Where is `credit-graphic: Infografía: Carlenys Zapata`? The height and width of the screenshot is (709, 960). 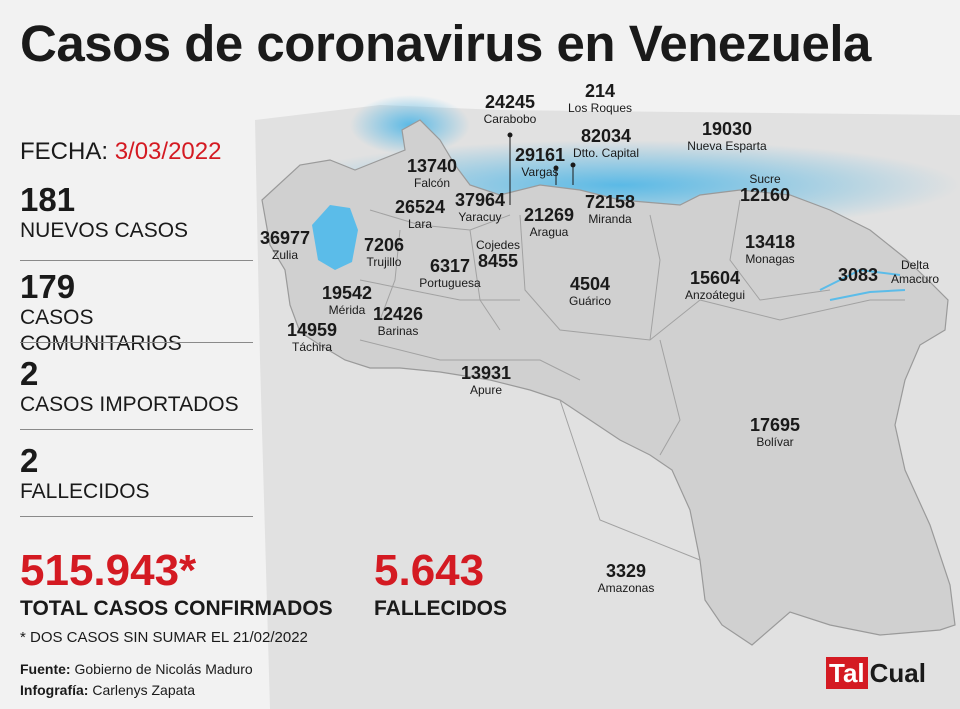
credit-graphic: Infografía: Carlenys Zapata is located at coordinates (107, 690).